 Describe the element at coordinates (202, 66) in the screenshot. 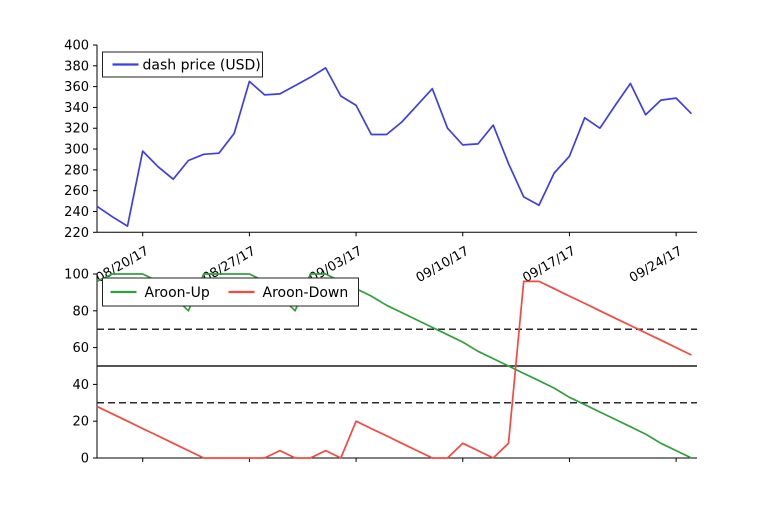

I see `legend-label: dash price (USD)` at that location.